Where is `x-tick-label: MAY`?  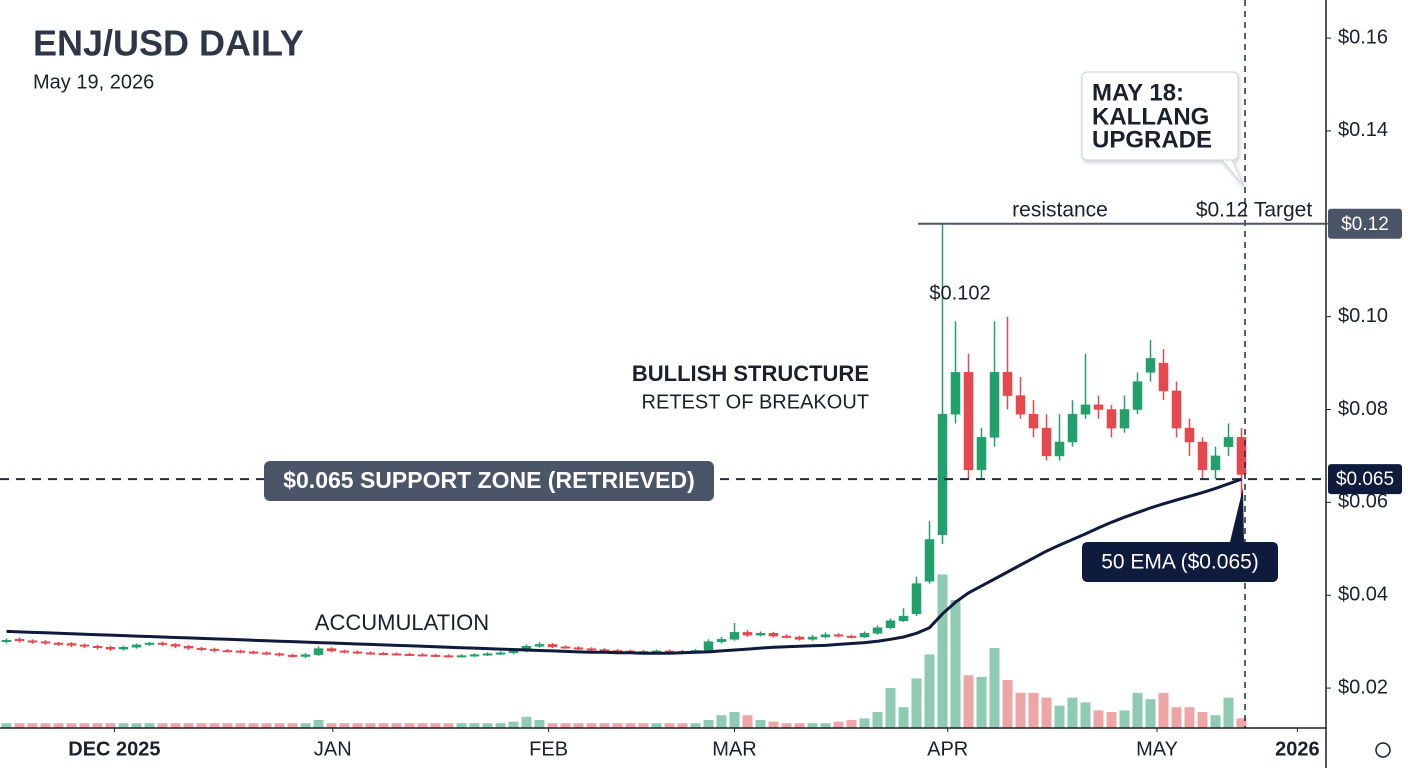 x-tick-label: MAY is located at coordinates (1157, 749).